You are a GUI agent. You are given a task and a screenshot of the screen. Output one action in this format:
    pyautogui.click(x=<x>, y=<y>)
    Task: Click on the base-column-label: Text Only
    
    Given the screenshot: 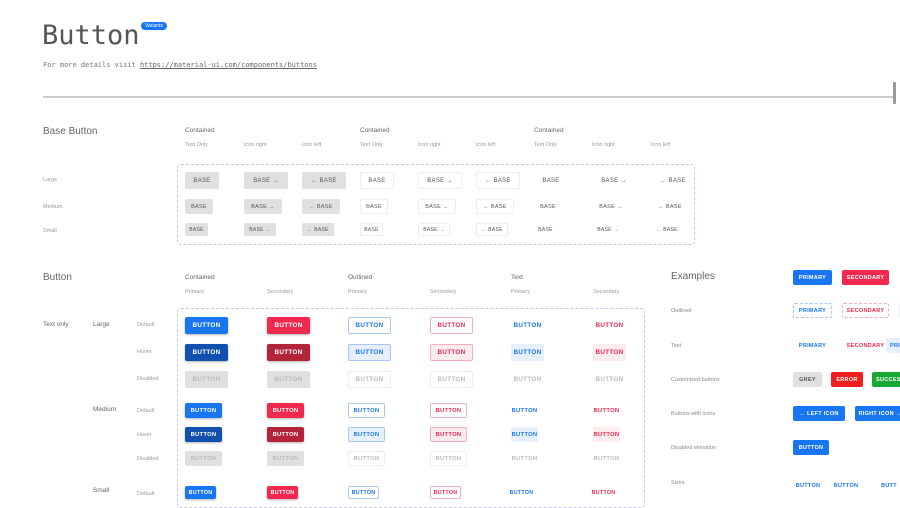 What is the action you would take?
    pyautogui.click(x=196, y=145)
    